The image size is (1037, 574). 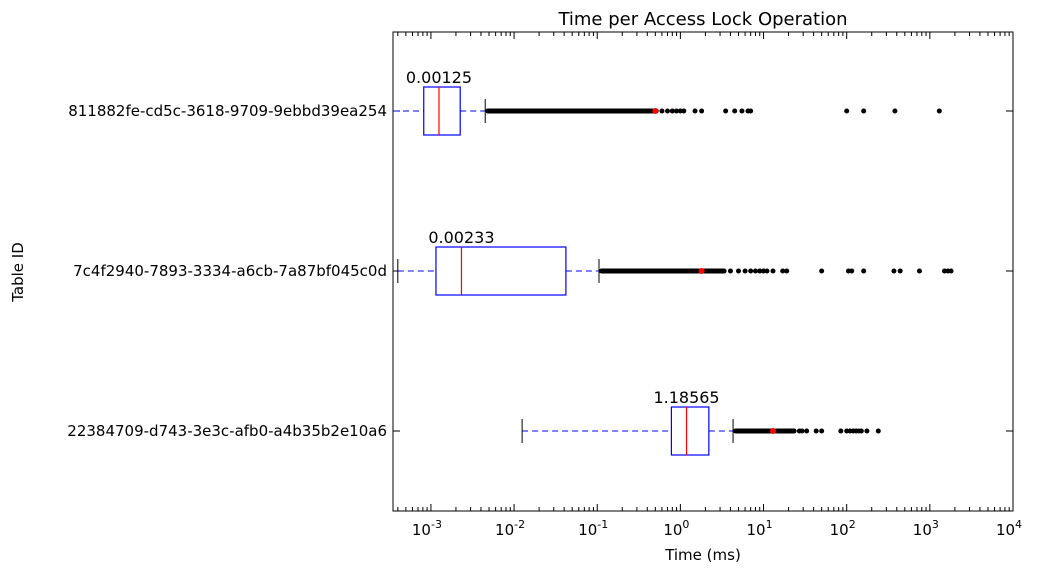 What do you see at coordinates (519, 524) in the screenshot?
I see `x-tick-label-exponent: -2` at bounding box center [519, 524].